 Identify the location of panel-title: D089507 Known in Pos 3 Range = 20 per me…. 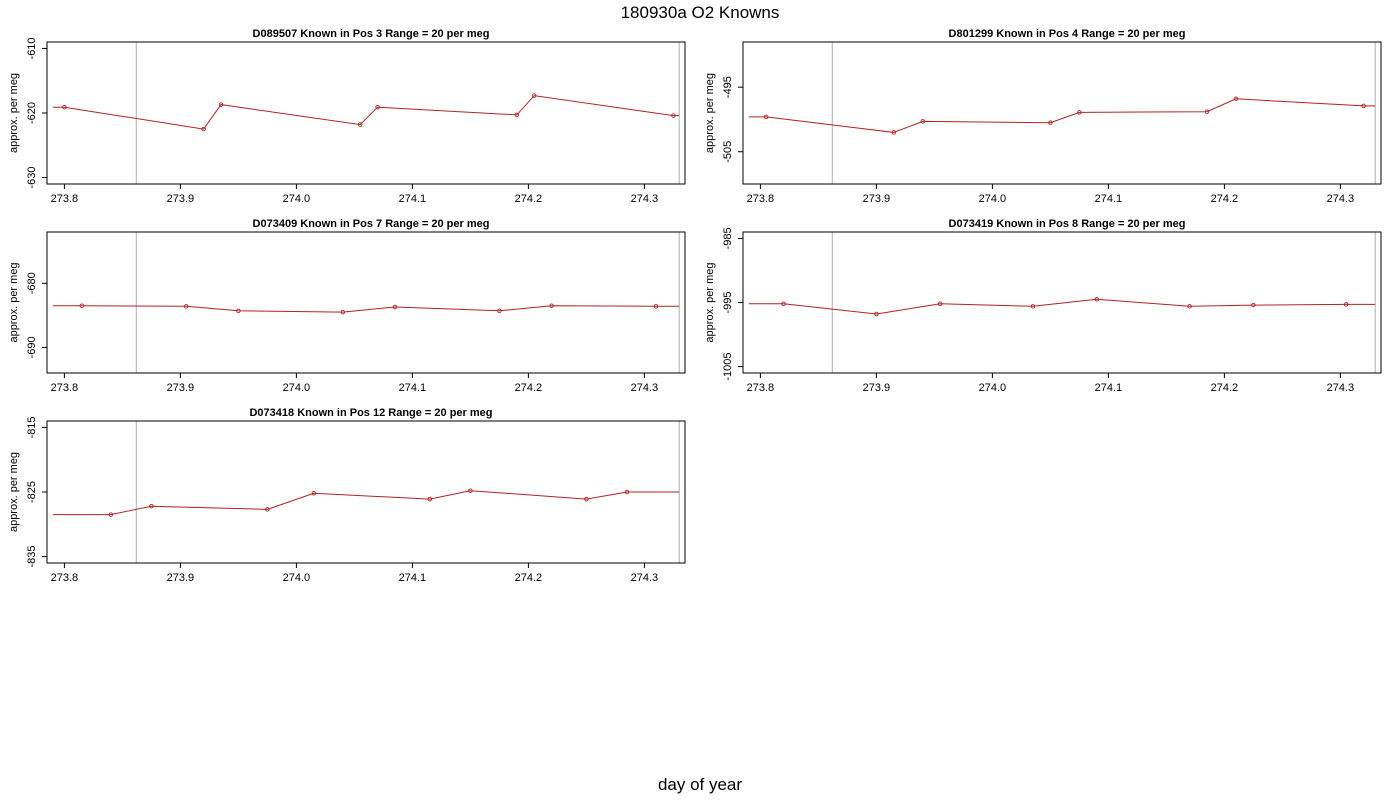
(371, 34).